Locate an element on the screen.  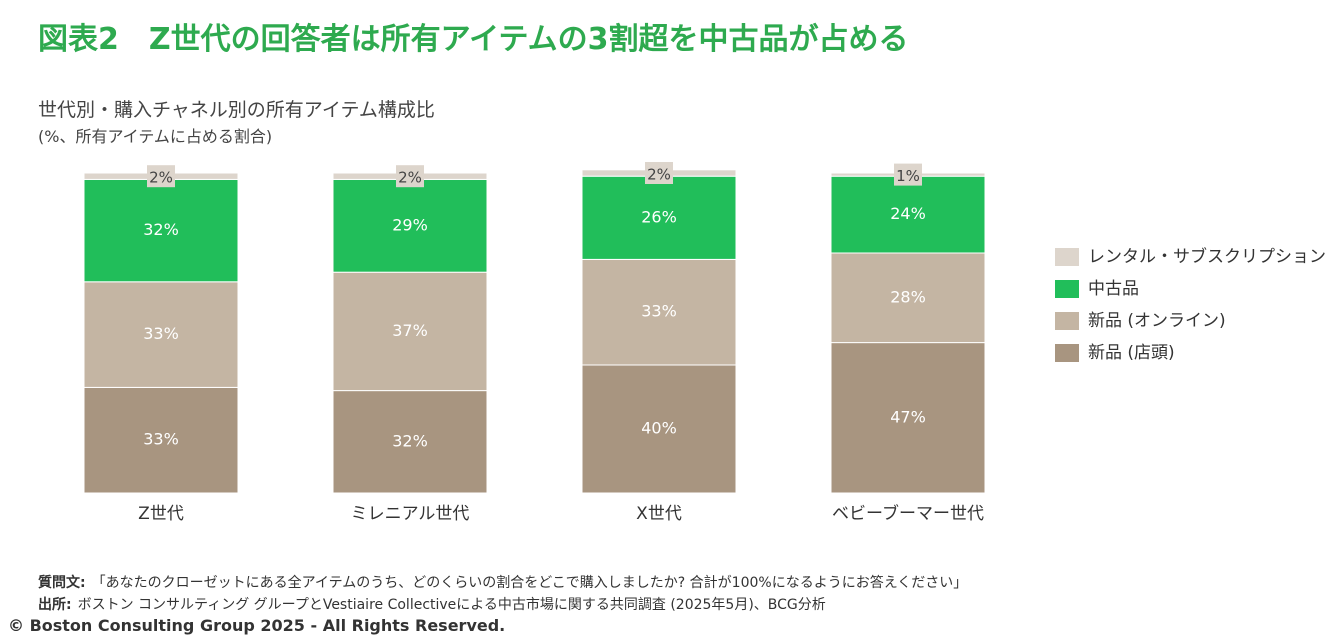
value-label: 47% is located at coordinates (908, 416).